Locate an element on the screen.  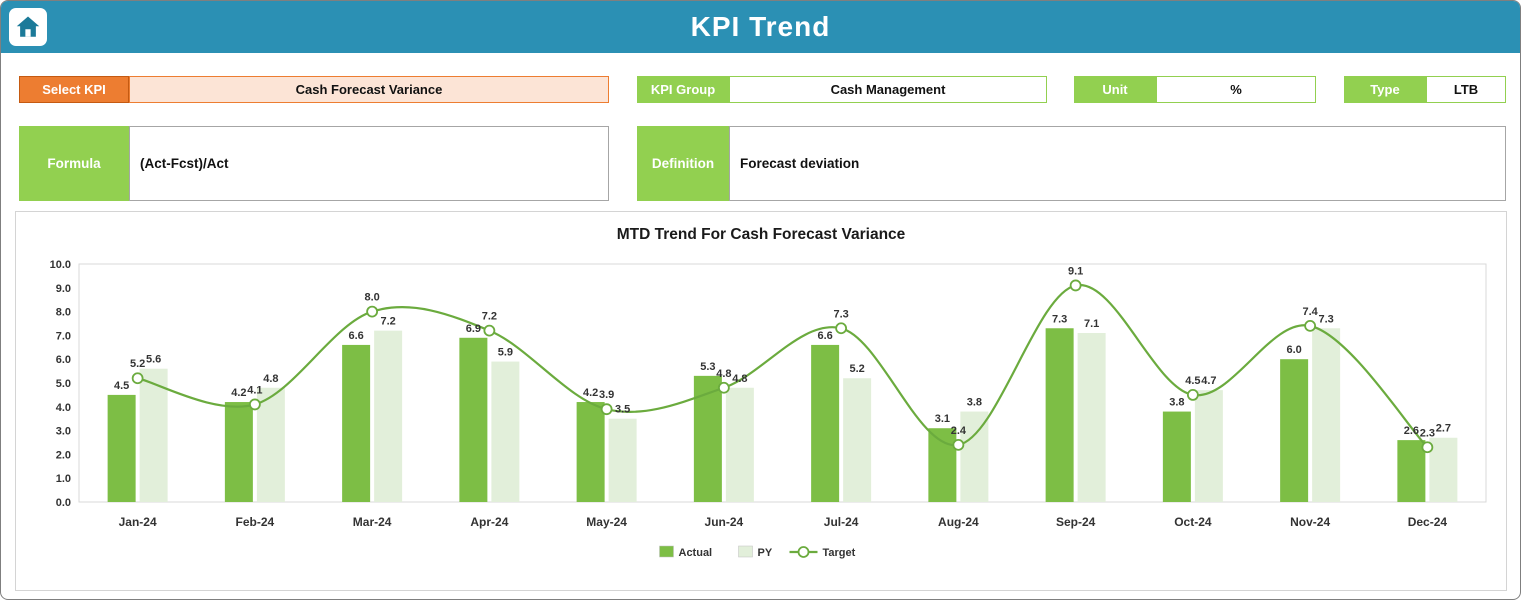
svg-text: Aug-24 is located at coordinates (958, 522).